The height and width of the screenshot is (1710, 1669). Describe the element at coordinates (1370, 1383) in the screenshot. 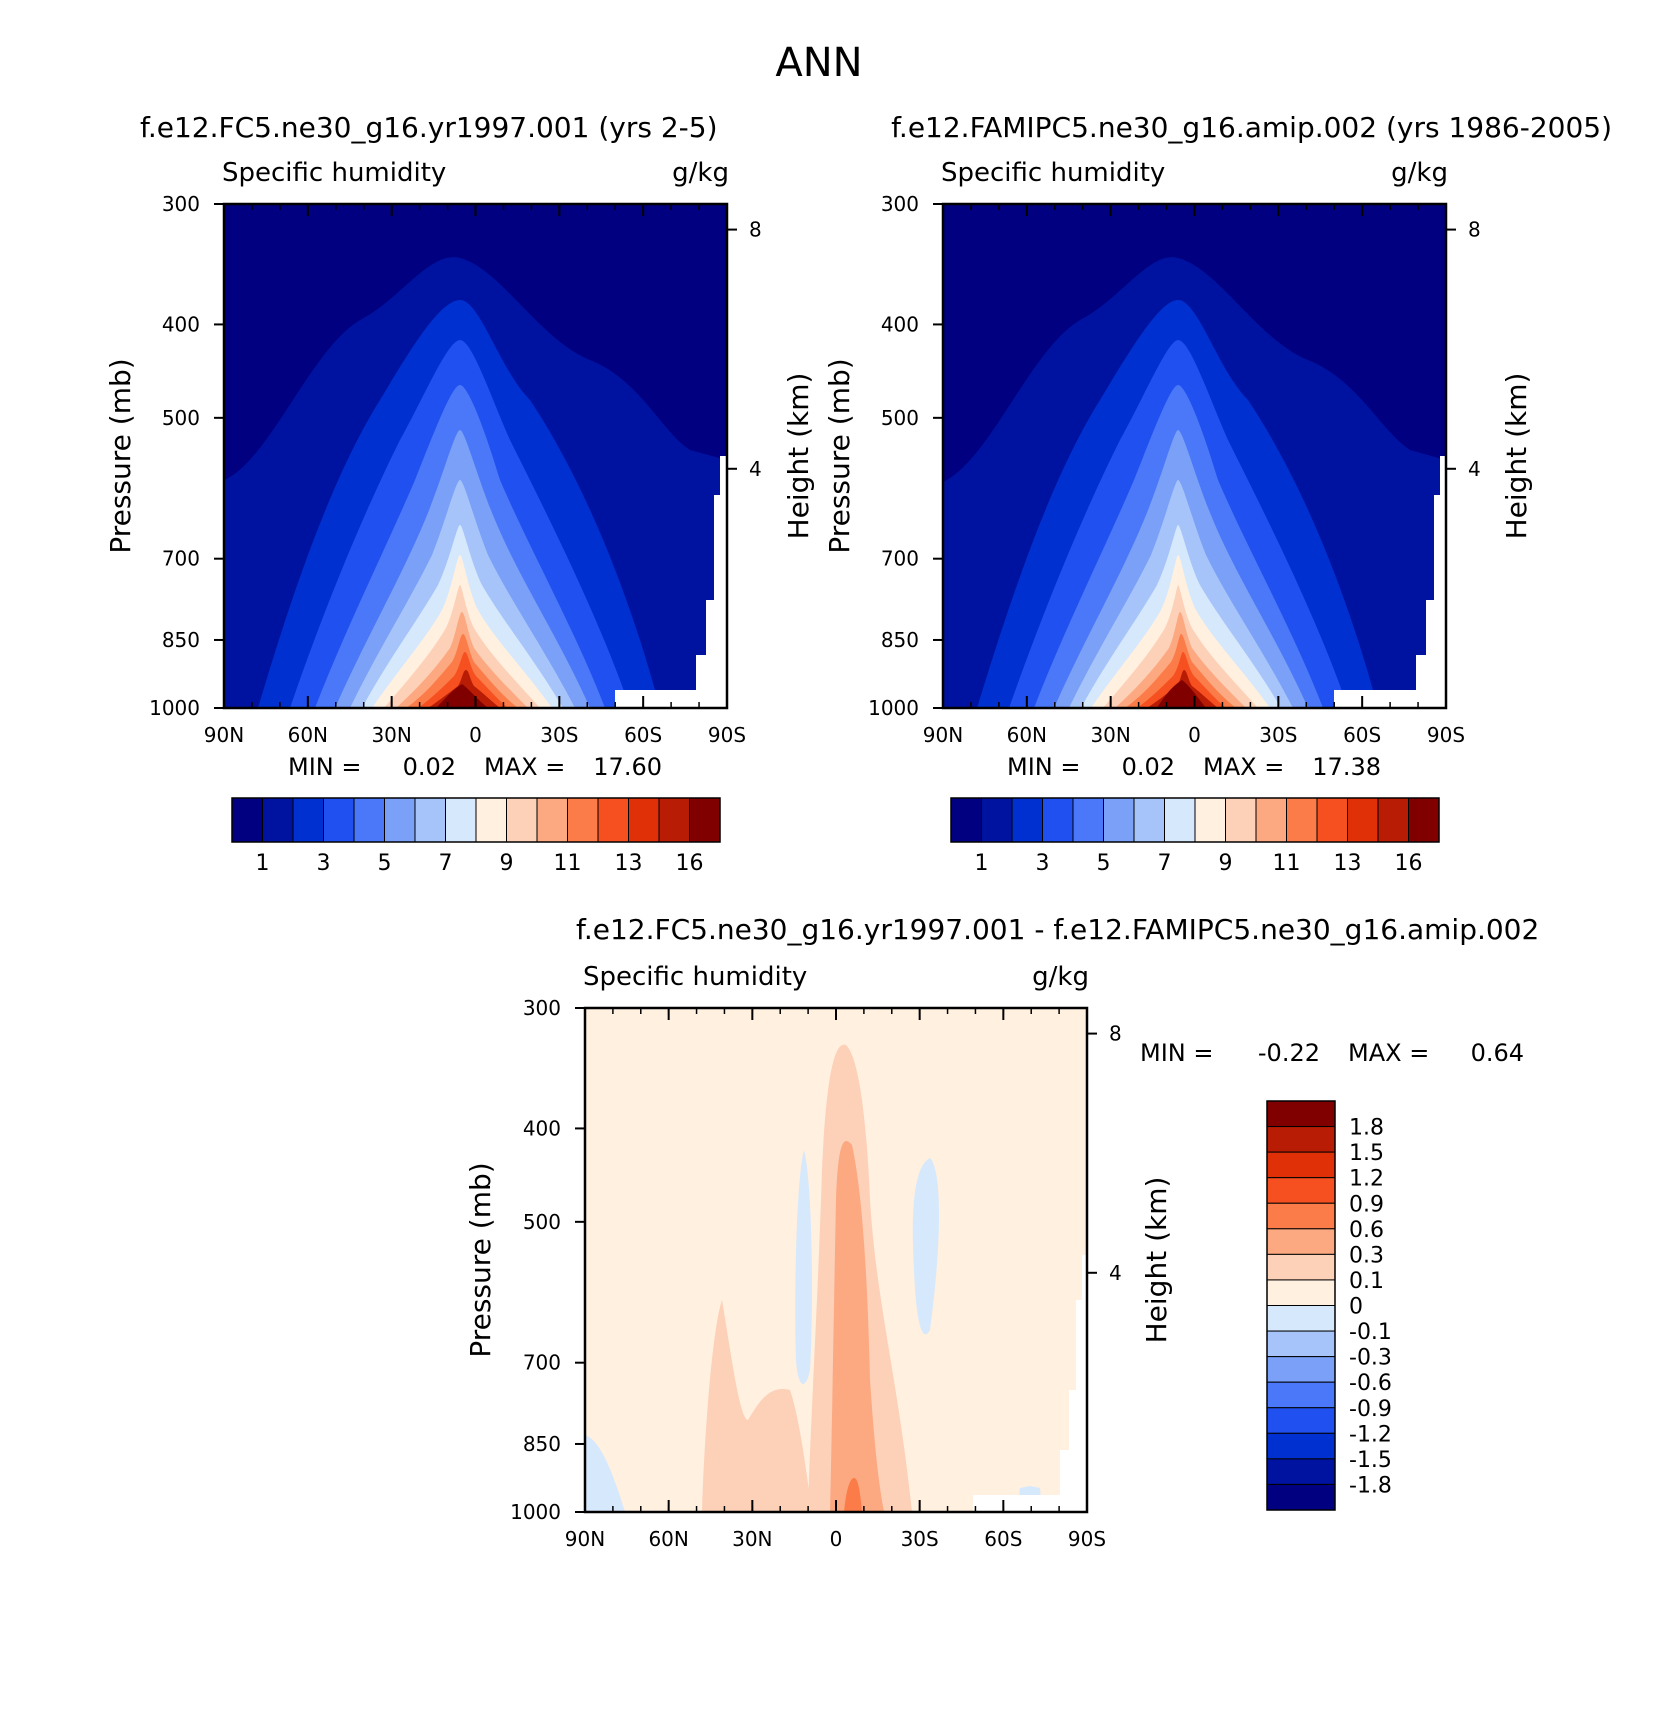

I see `colorbar-label: -0.6` at that location.